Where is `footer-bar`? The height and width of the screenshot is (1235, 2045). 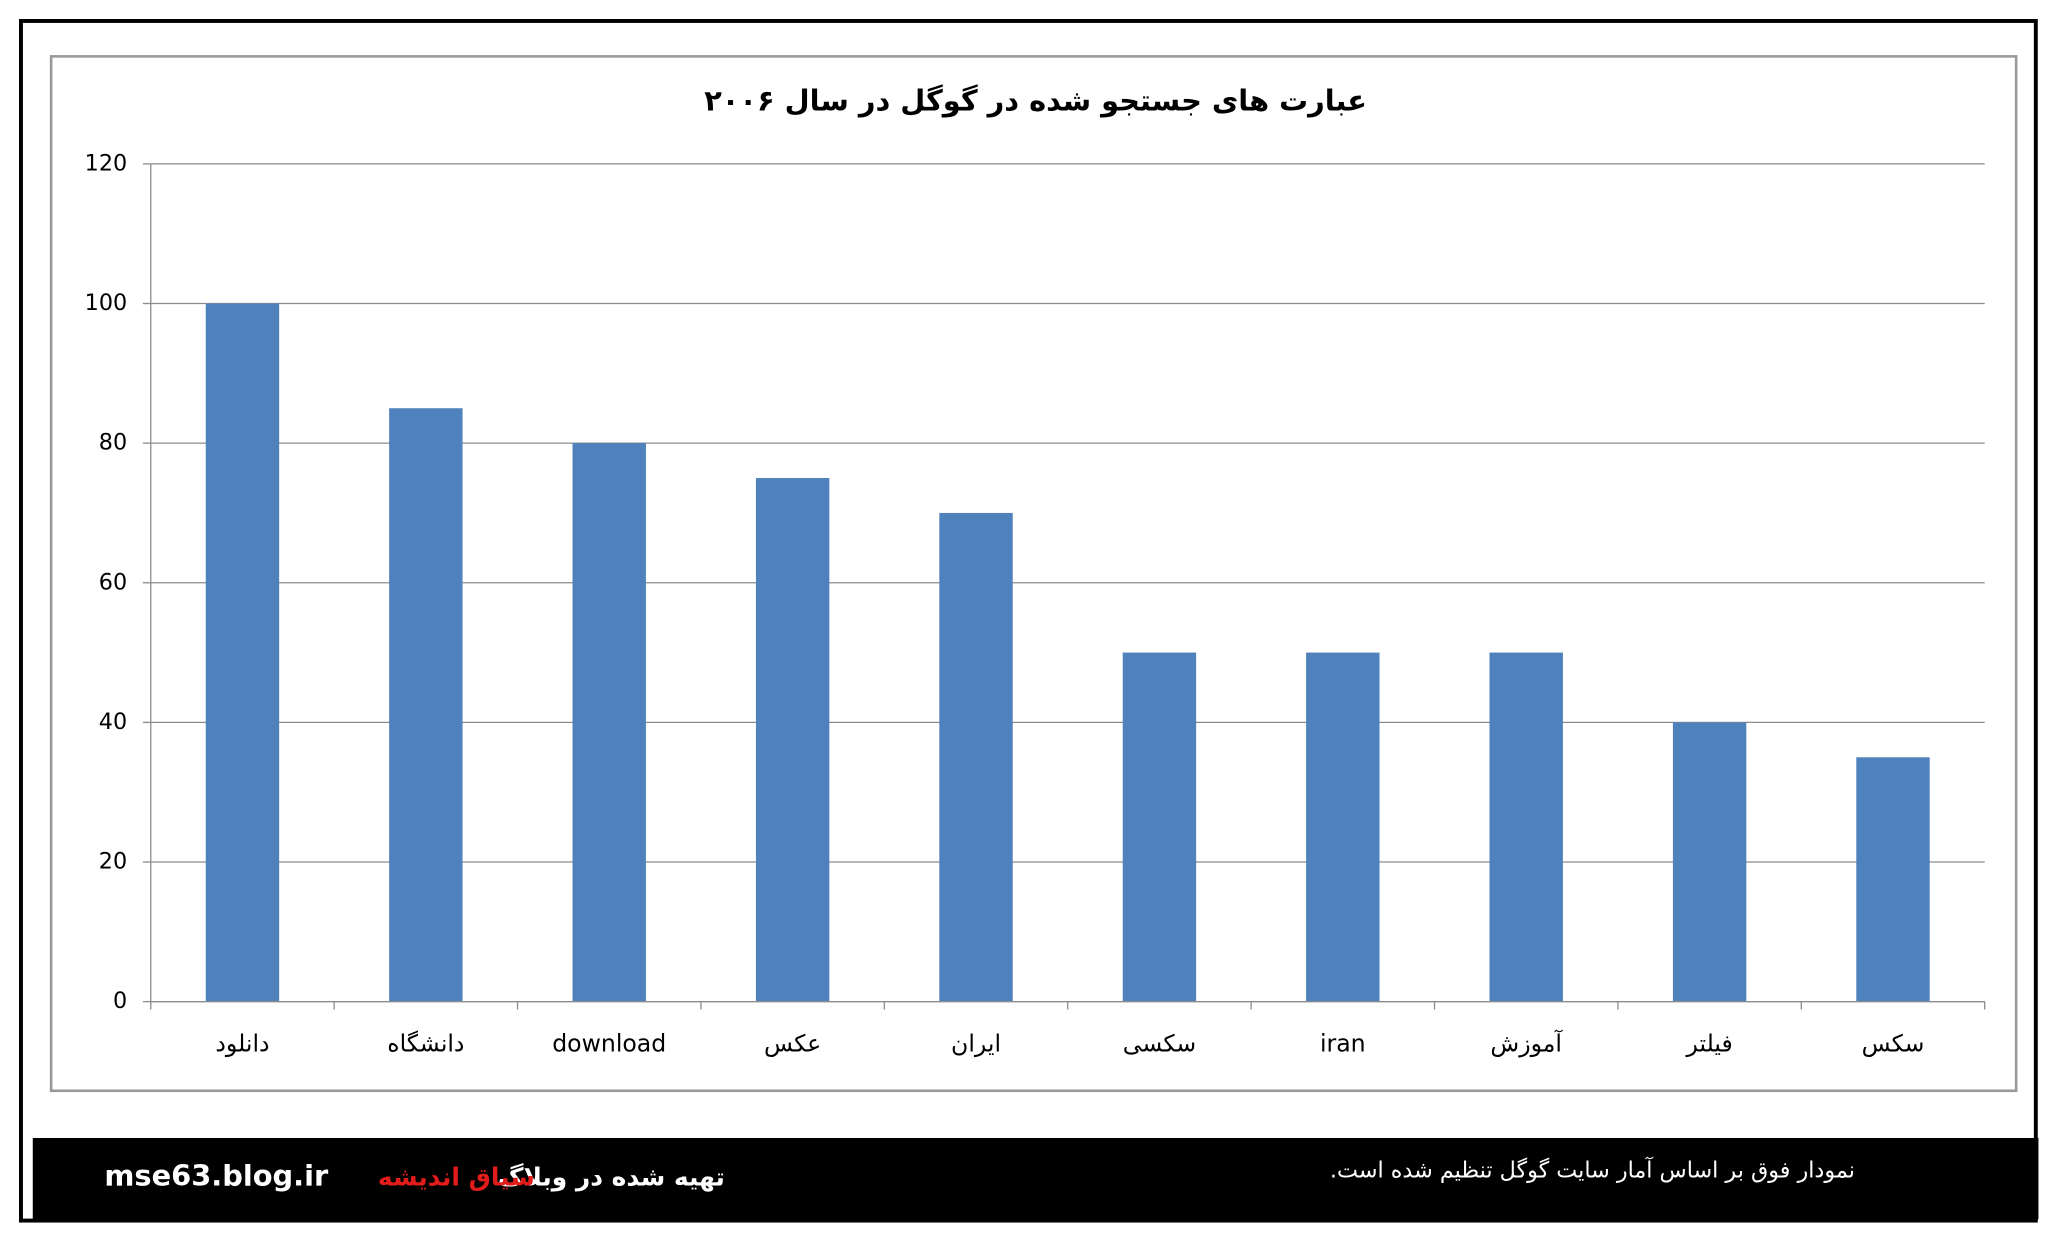 footer-bar is located at coordinates (1035, 1178).